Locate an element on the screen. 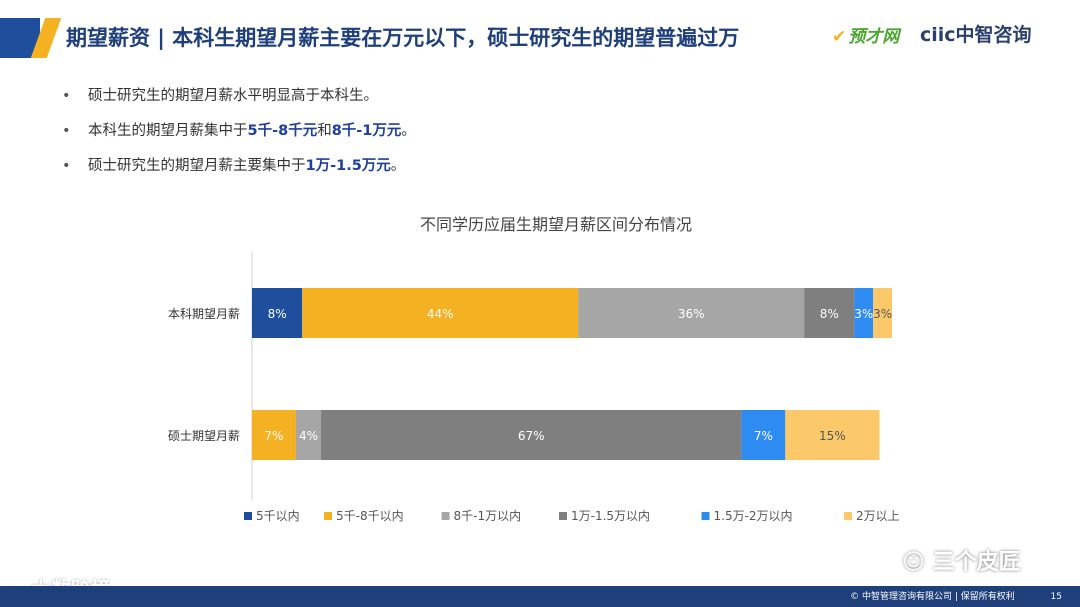  data-label: 36% is located at coordinates (691, 314).